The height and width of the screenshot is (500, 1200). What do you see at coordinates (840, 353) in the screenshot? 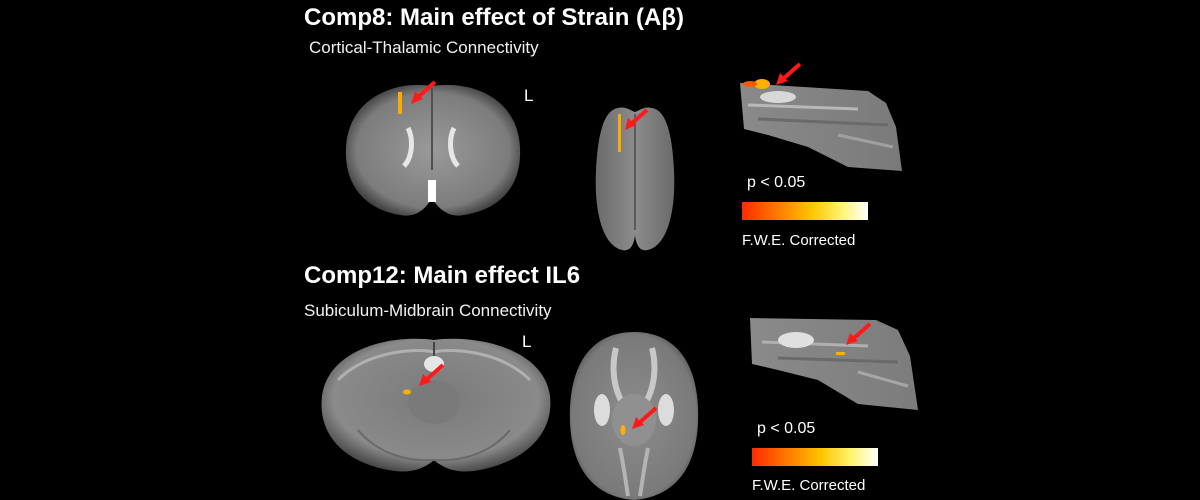
I see `bottom-sagittal-activation` at bounding box center [840, 353].